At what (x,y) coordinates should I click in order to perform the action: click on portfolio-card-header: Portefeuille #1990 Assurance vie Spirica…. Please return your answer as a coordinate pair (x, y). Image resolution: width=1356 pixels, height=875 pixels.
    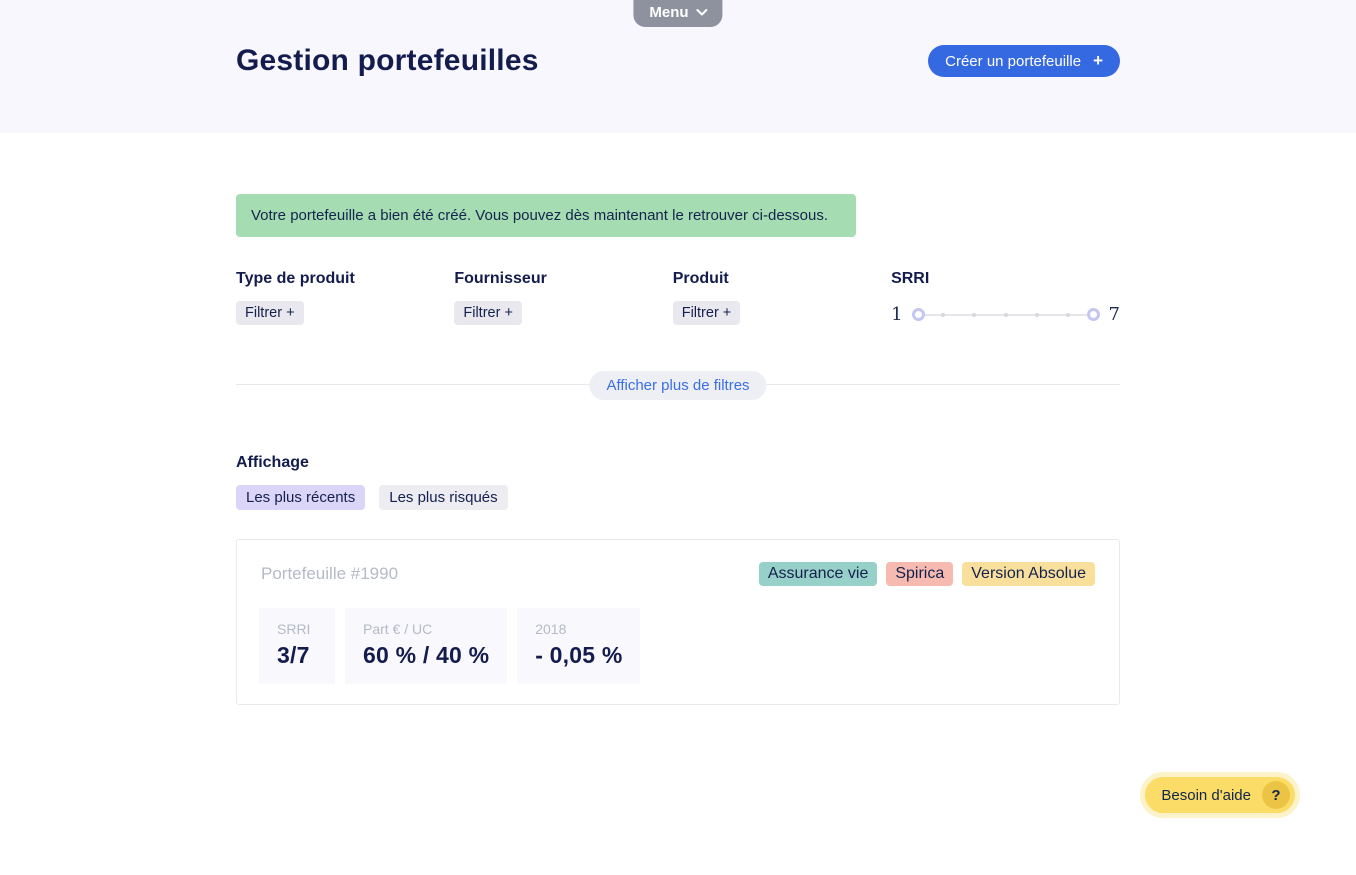
    Looking at the image, I should click on (678, 574).